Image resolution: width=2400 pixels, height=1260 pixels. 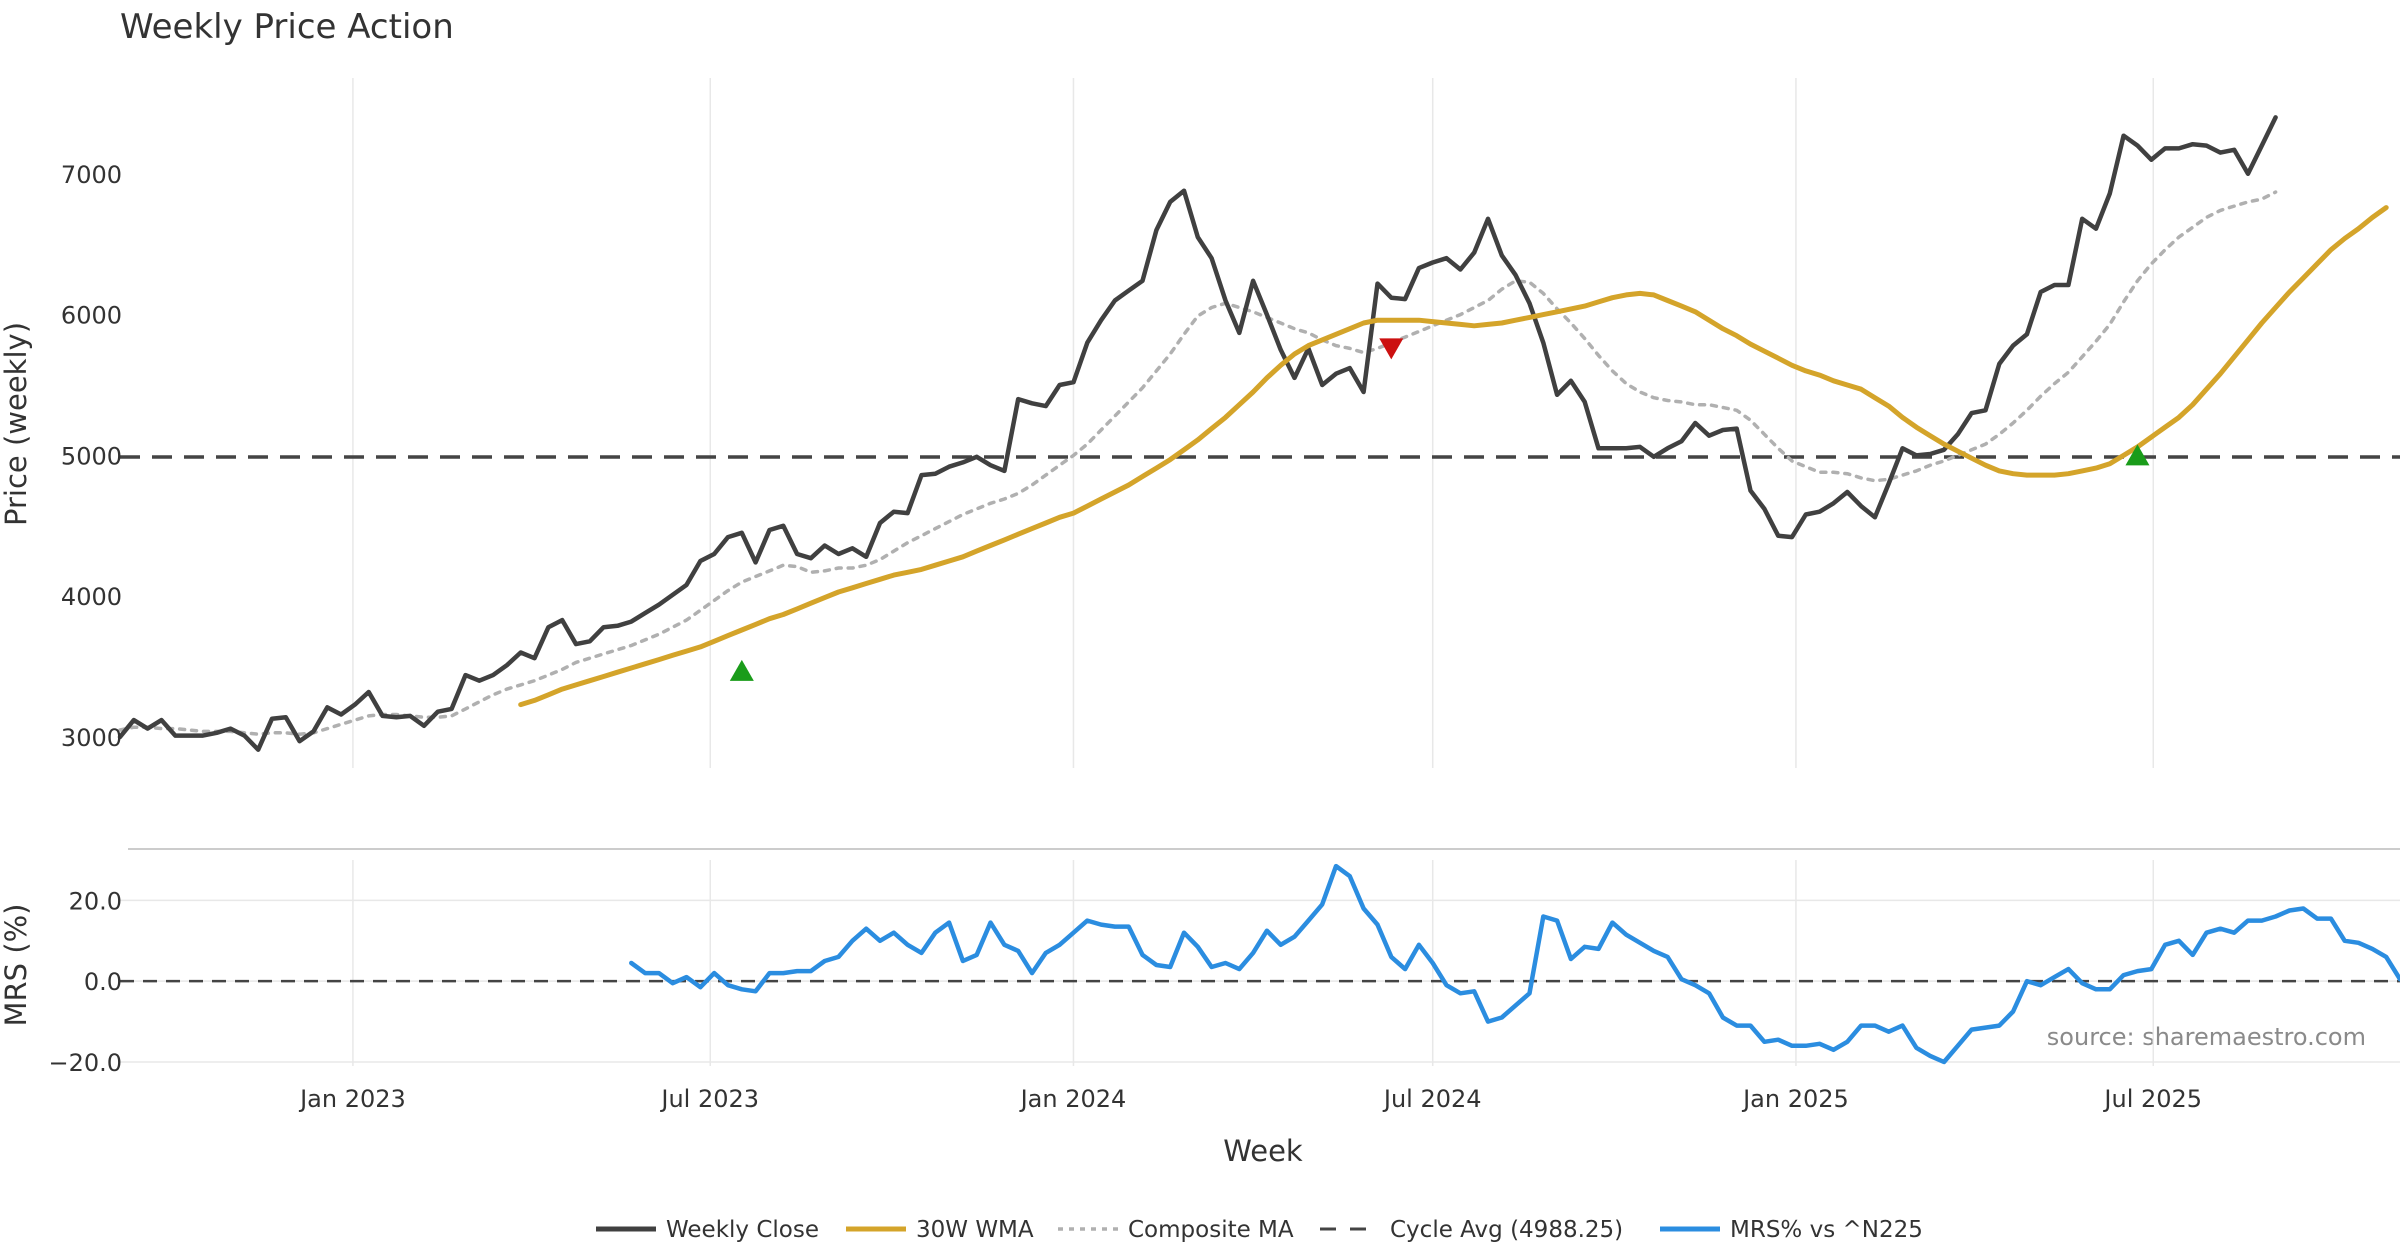 I want to click on price-y-tick-label: 7000, so click(x=91, y=175).